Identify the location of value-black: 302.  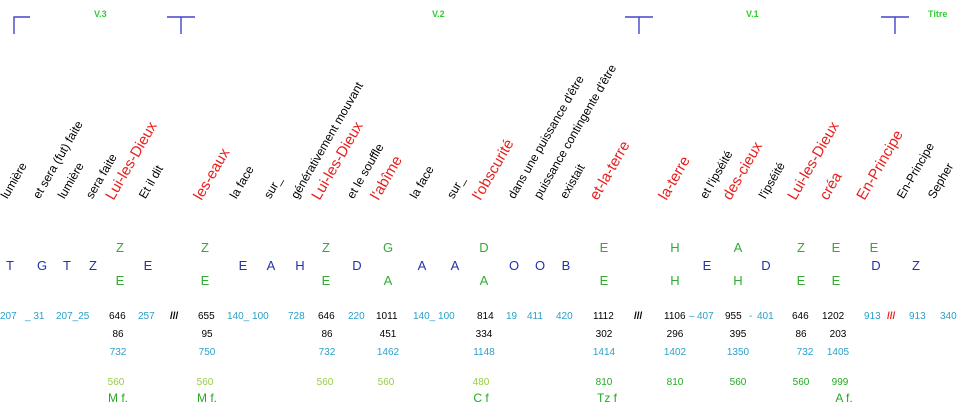
(604, 334).